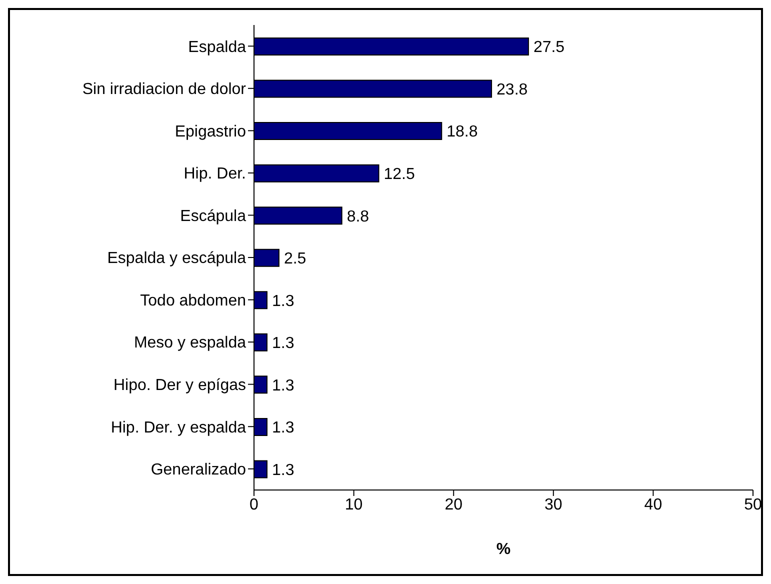 This screenshot has height=584, width=771. I want to click on x-axis-title: %, so click(503, 549).